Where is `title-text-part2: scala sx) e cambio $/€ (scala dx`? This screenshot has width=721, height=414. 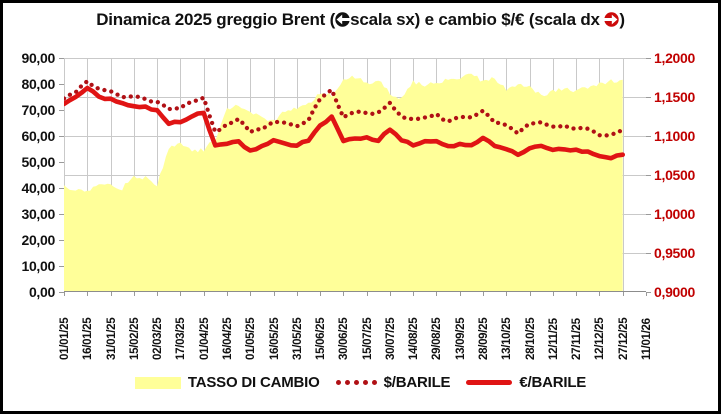 title-text-part2: scala sx) e cambio $/€ (scala dx is located at coordinates (477, 19).